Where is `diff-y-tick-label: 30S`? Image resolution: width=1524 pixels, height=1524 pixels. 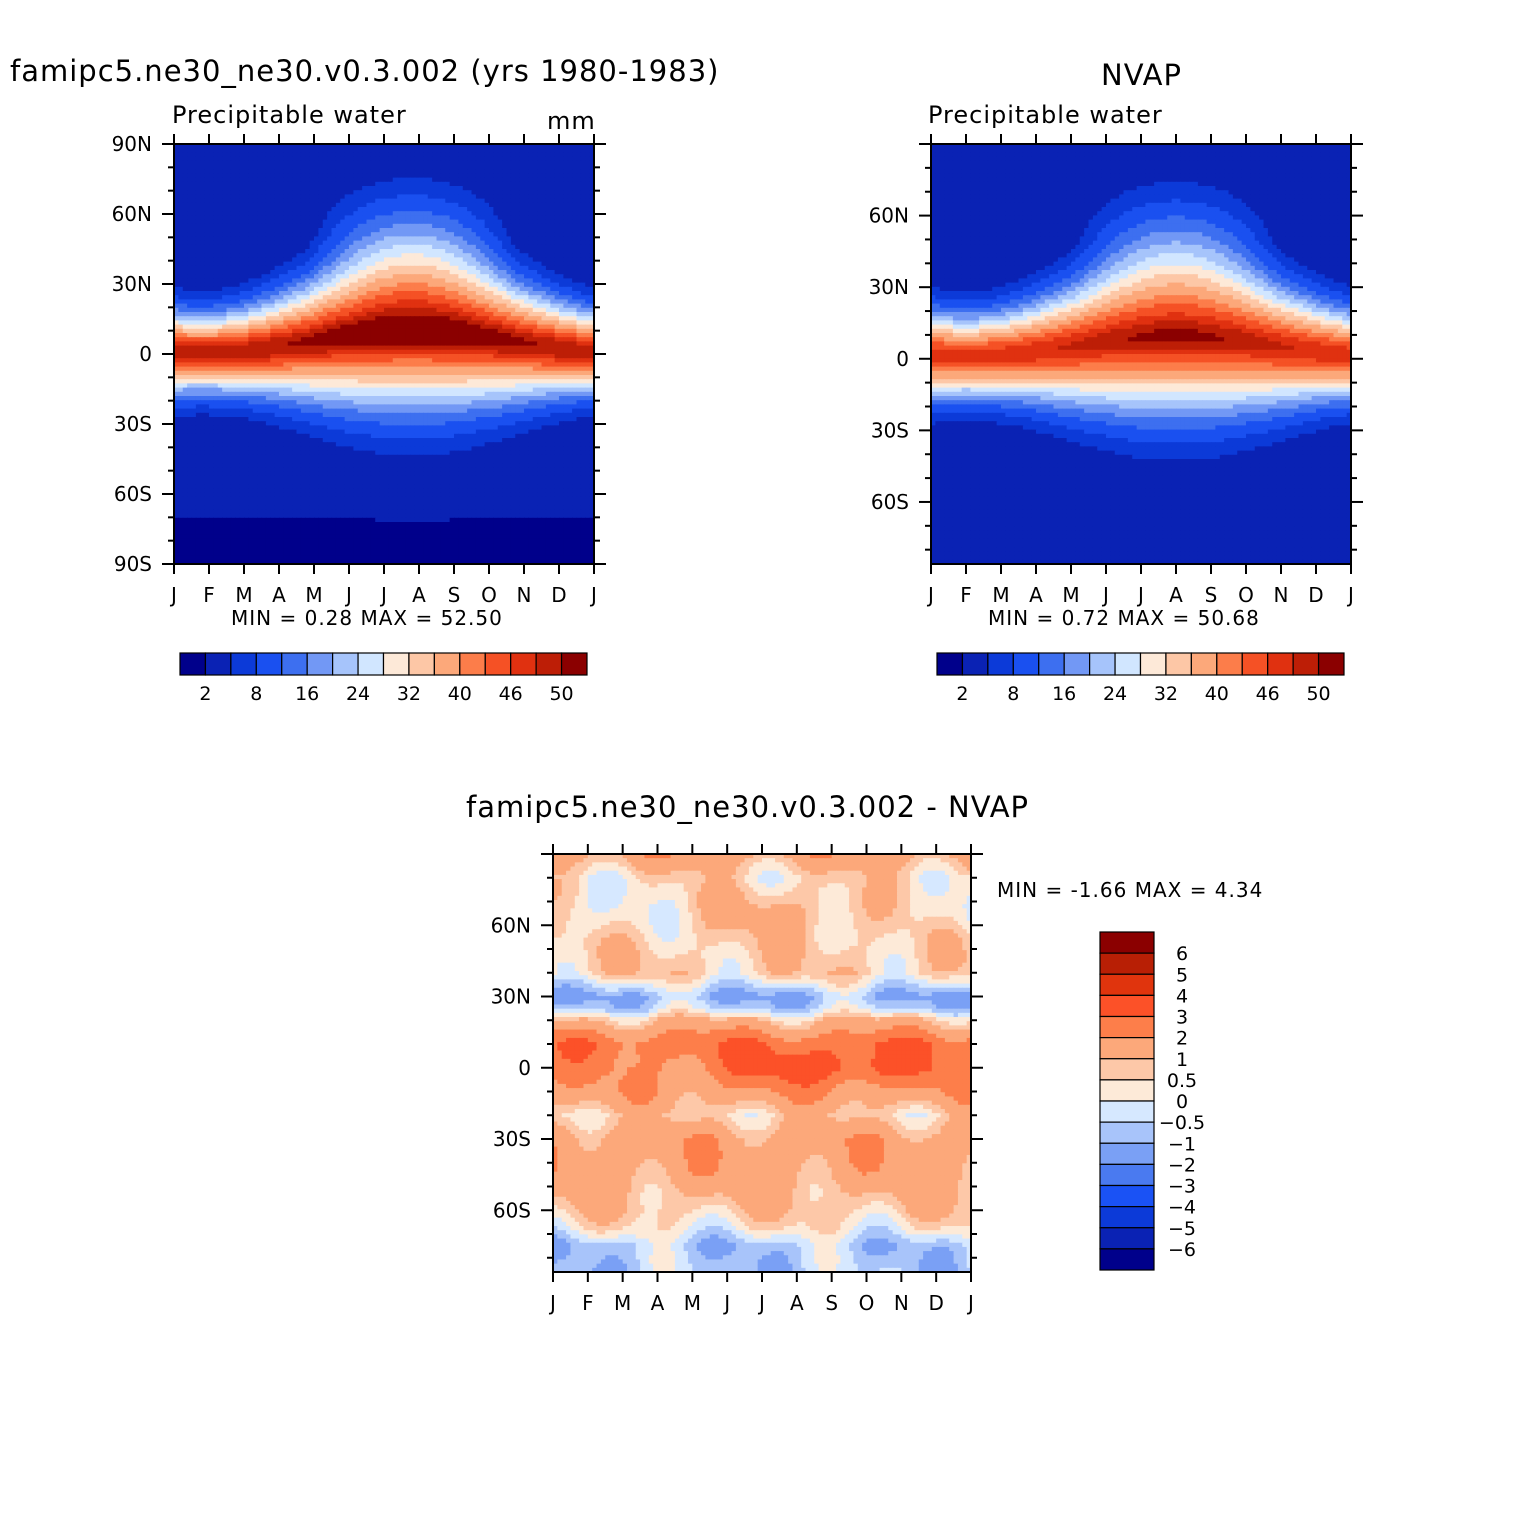 diff-y-tick-label: 30S is located at coordinates (512, 1139).